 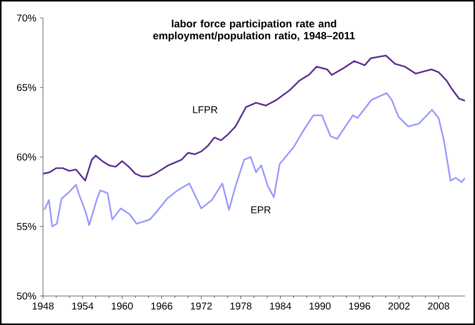 I want to click on y-tick-label: 55%, so click(x=26, y=226).